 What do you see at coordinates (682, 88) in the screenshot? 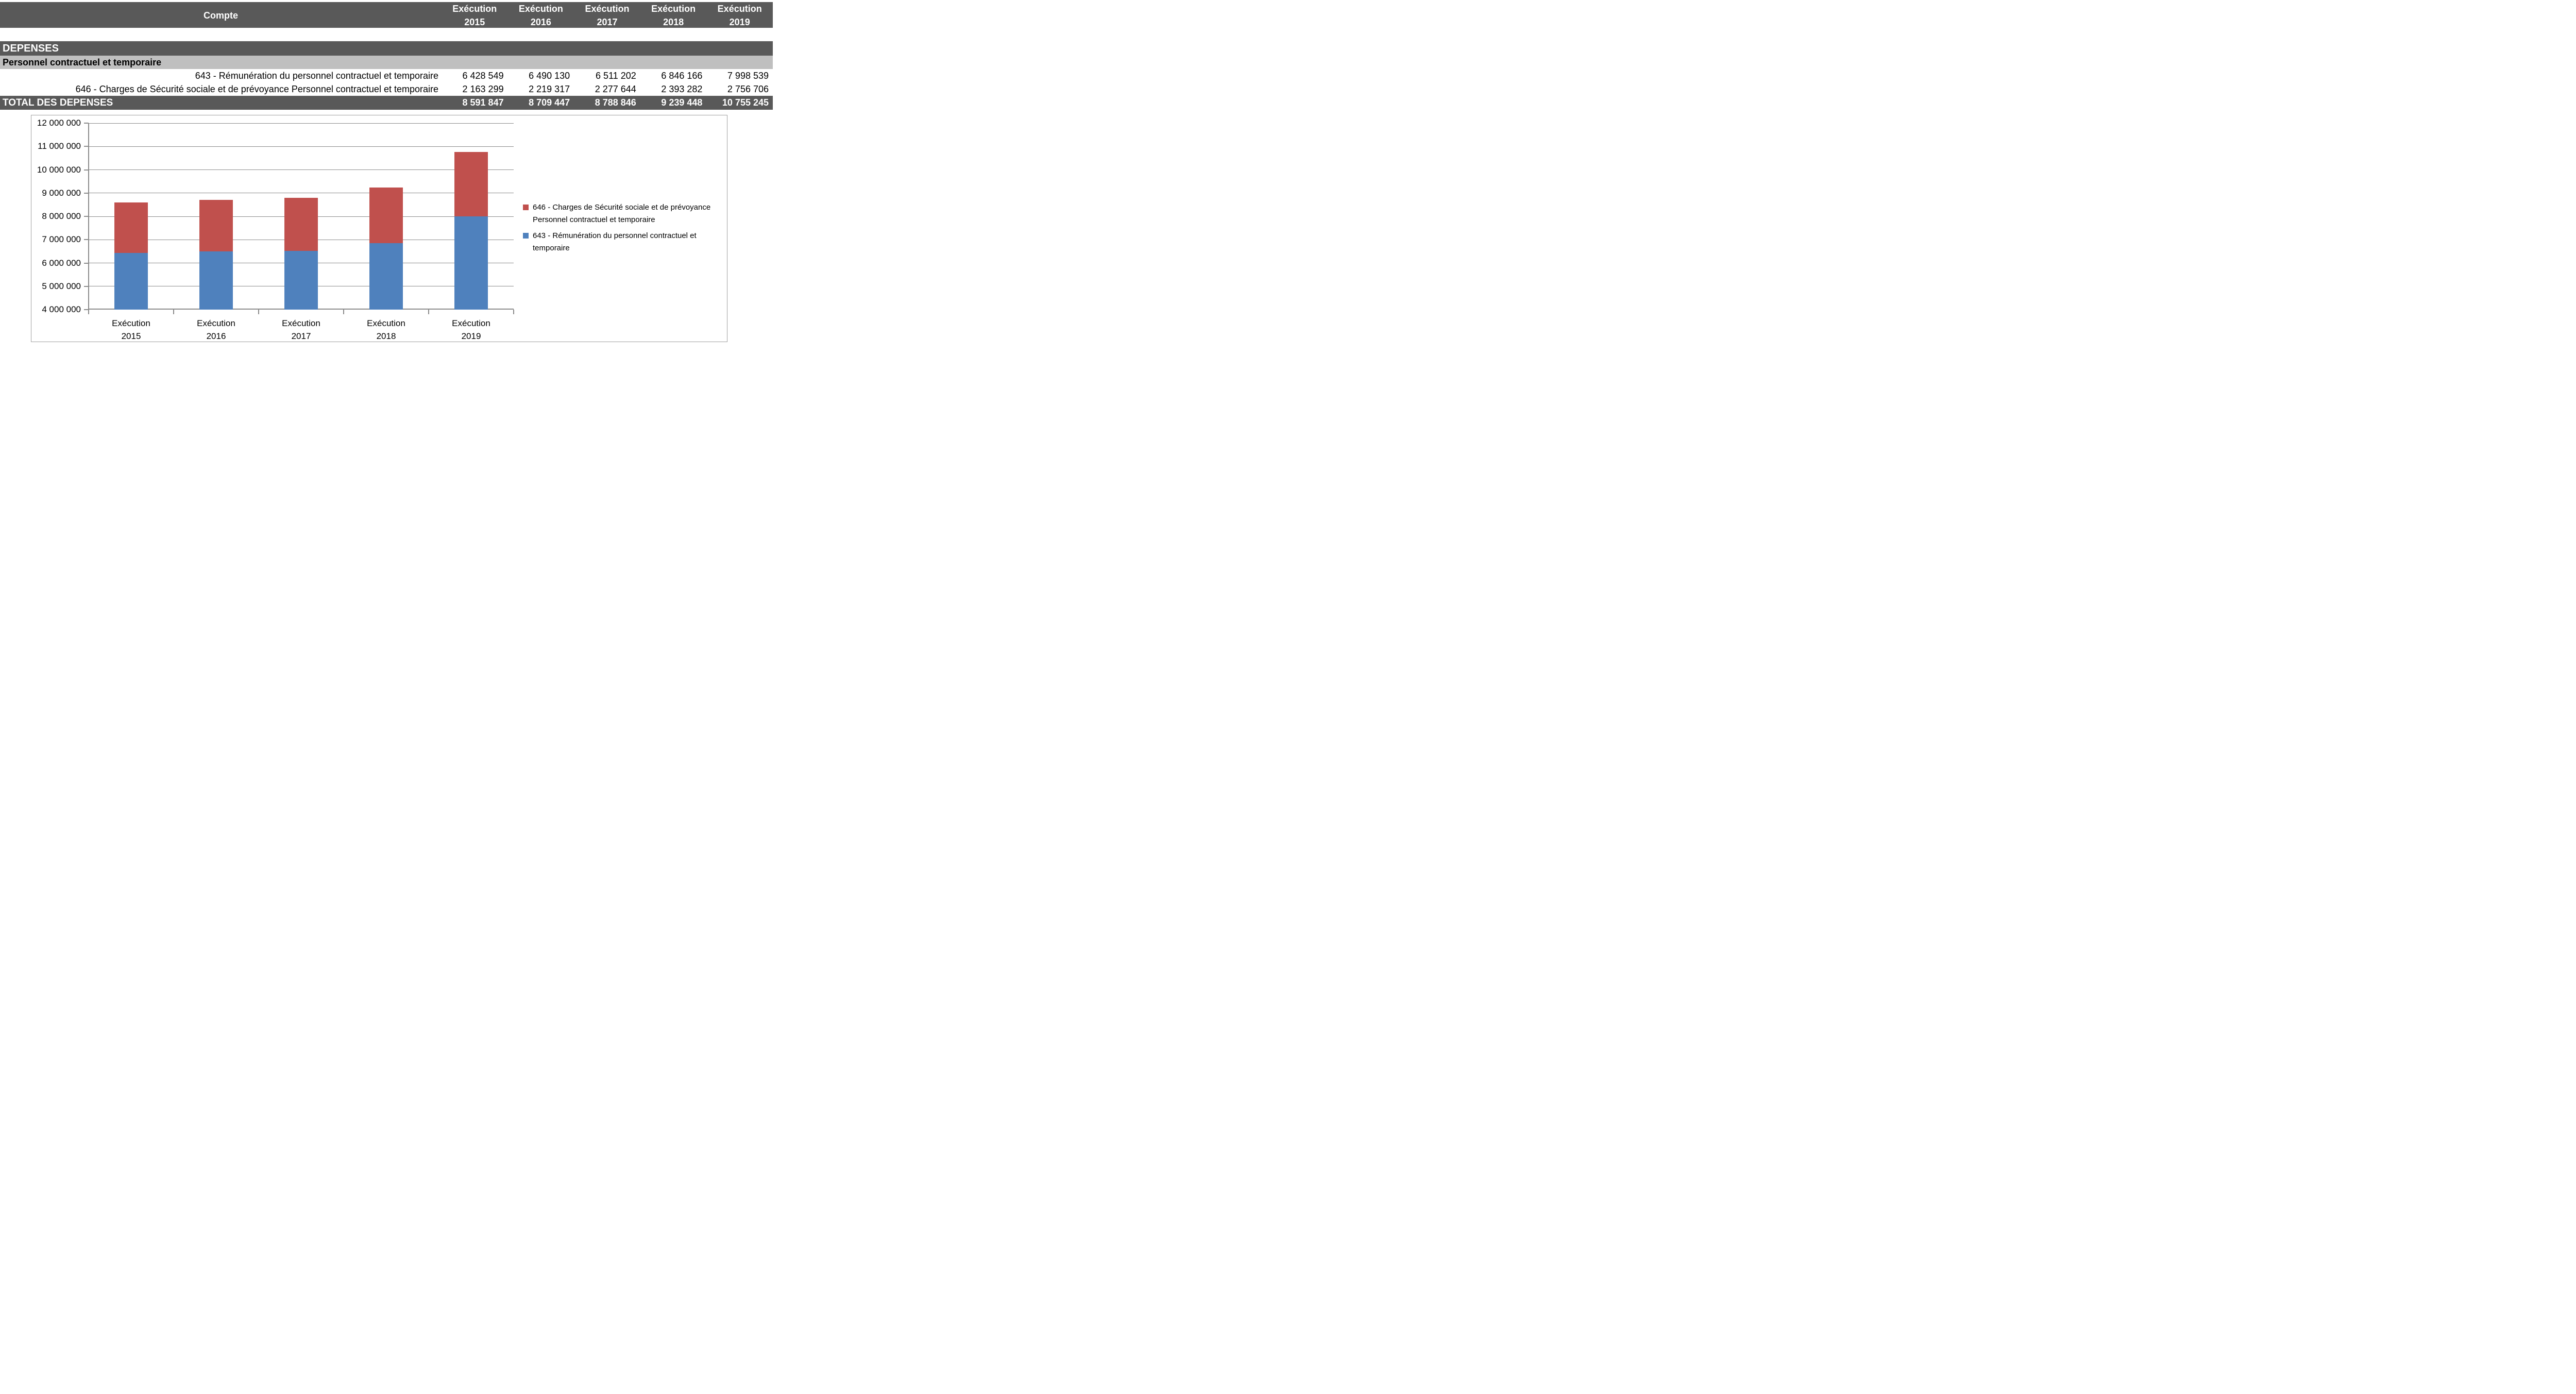
I see `cell-646-2018: 2 393 282` at bounding box center [682, 88].